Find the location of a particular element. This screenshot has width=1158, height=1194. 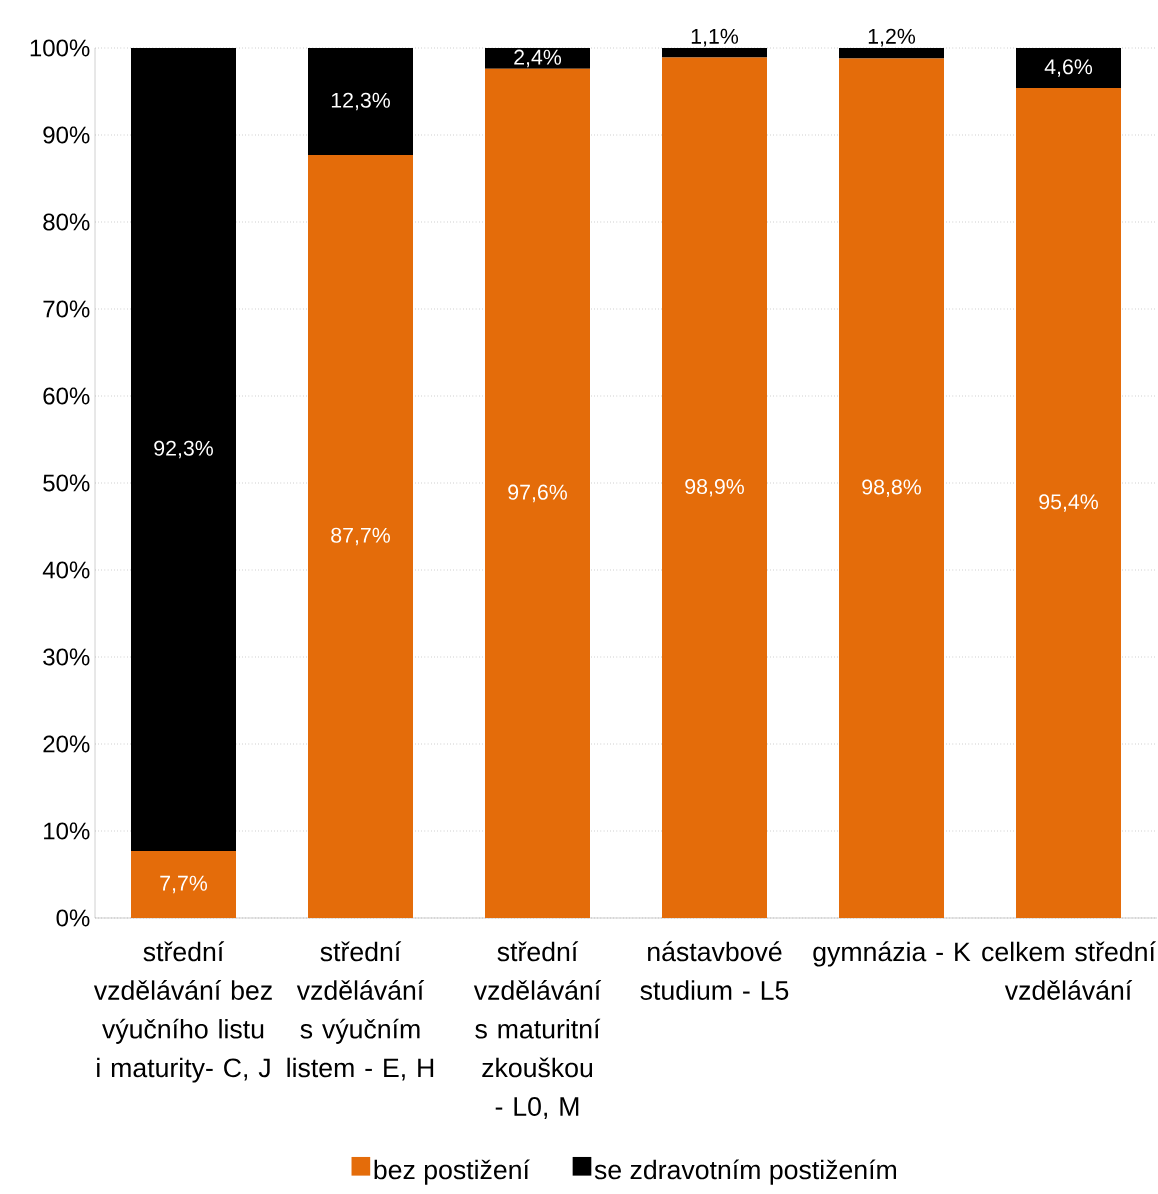

legend-label: bez postižení is located at coordinates (452, 1172).